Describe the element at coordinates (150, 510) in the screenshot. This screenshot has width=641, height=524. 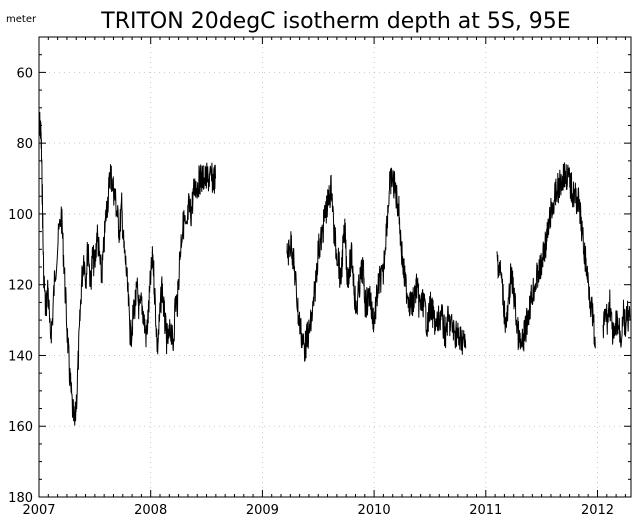
I see `x-tick-label: 2008` at that location.